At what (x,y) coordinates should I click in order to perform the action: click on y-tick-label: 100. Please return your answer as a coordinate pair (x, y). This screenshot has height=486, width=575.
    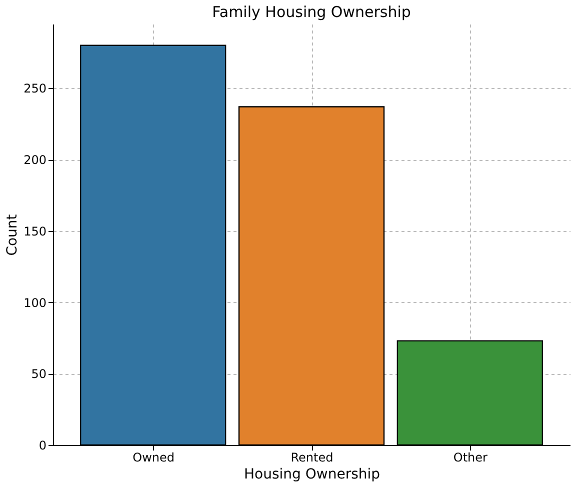
    Looking at the image, I should click on (35, 303).